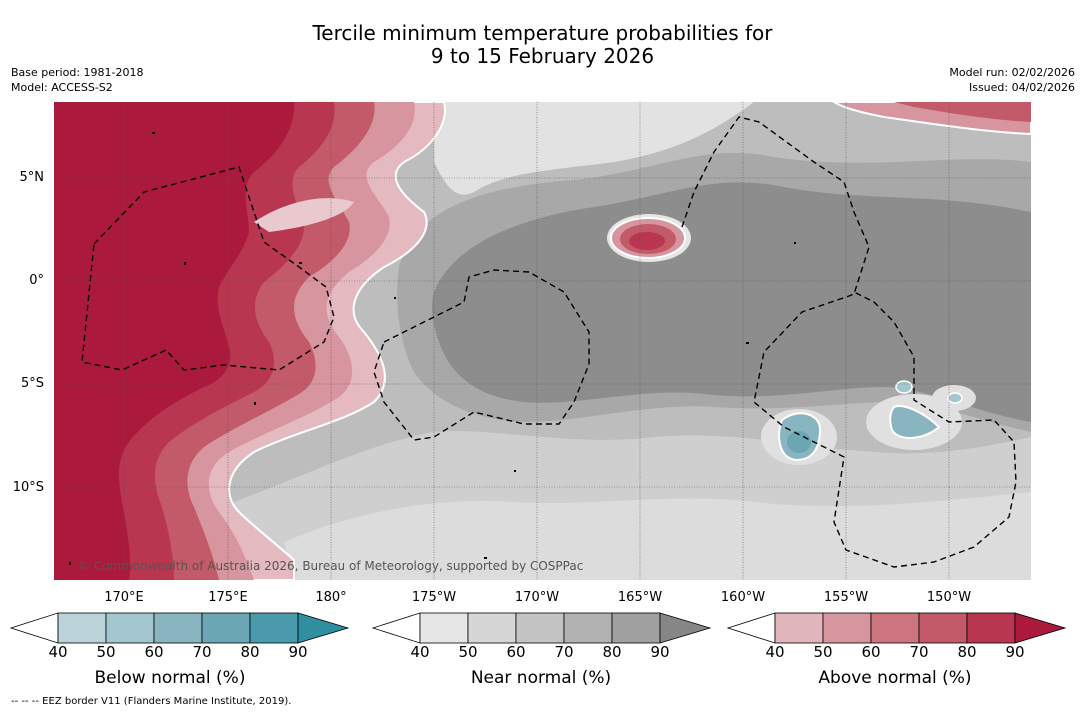  Describe the element at coordinates (931, 119) in the screenshot. I see `above-normal-northeast` at that location.